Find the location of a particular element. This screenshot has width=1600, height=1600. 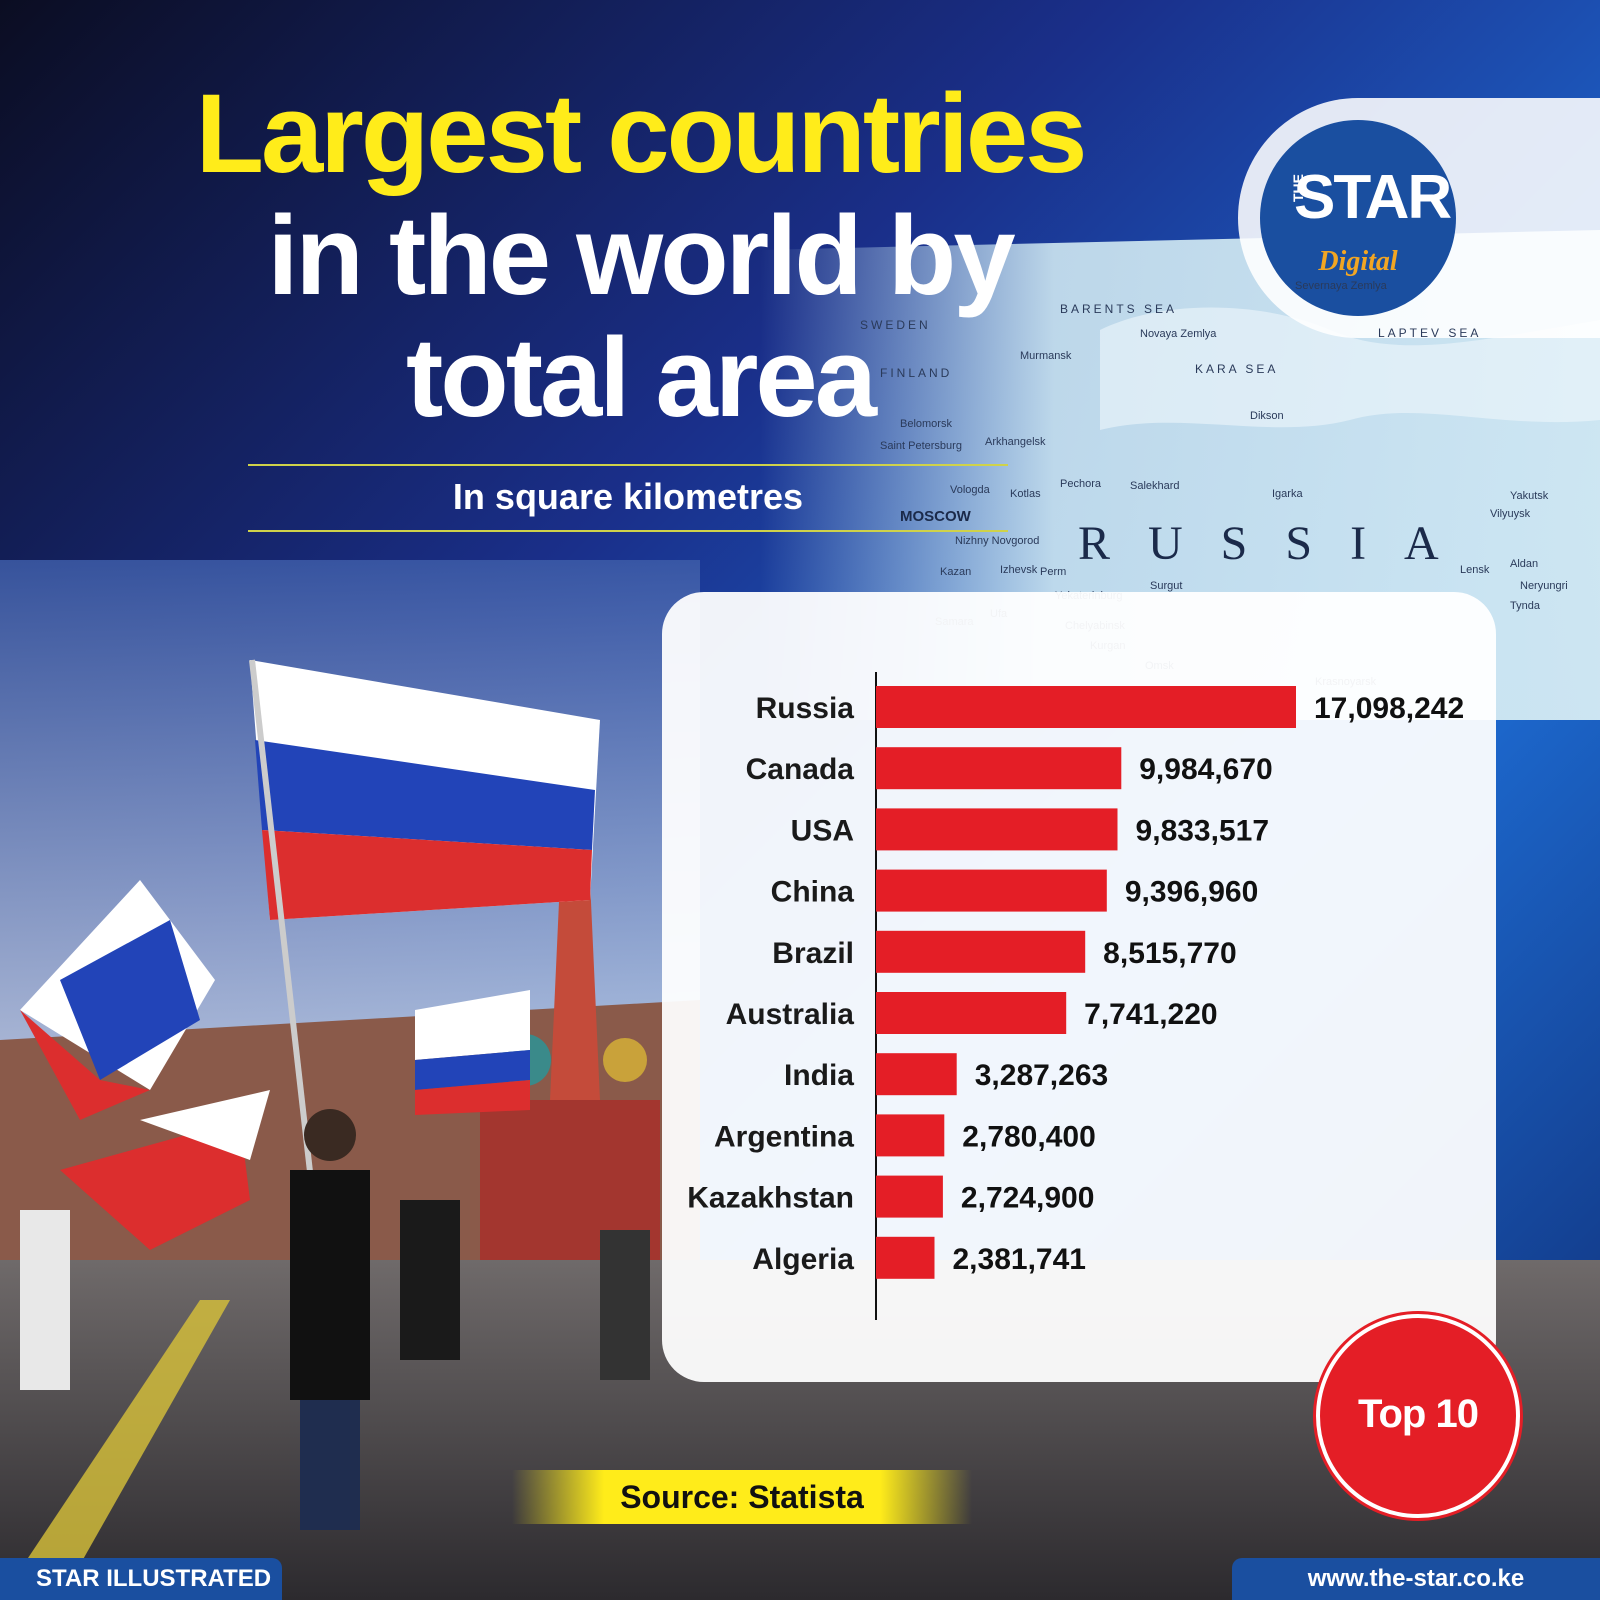

map-place-label: Novaya Zemlya is located at coordinates (1178, 334).